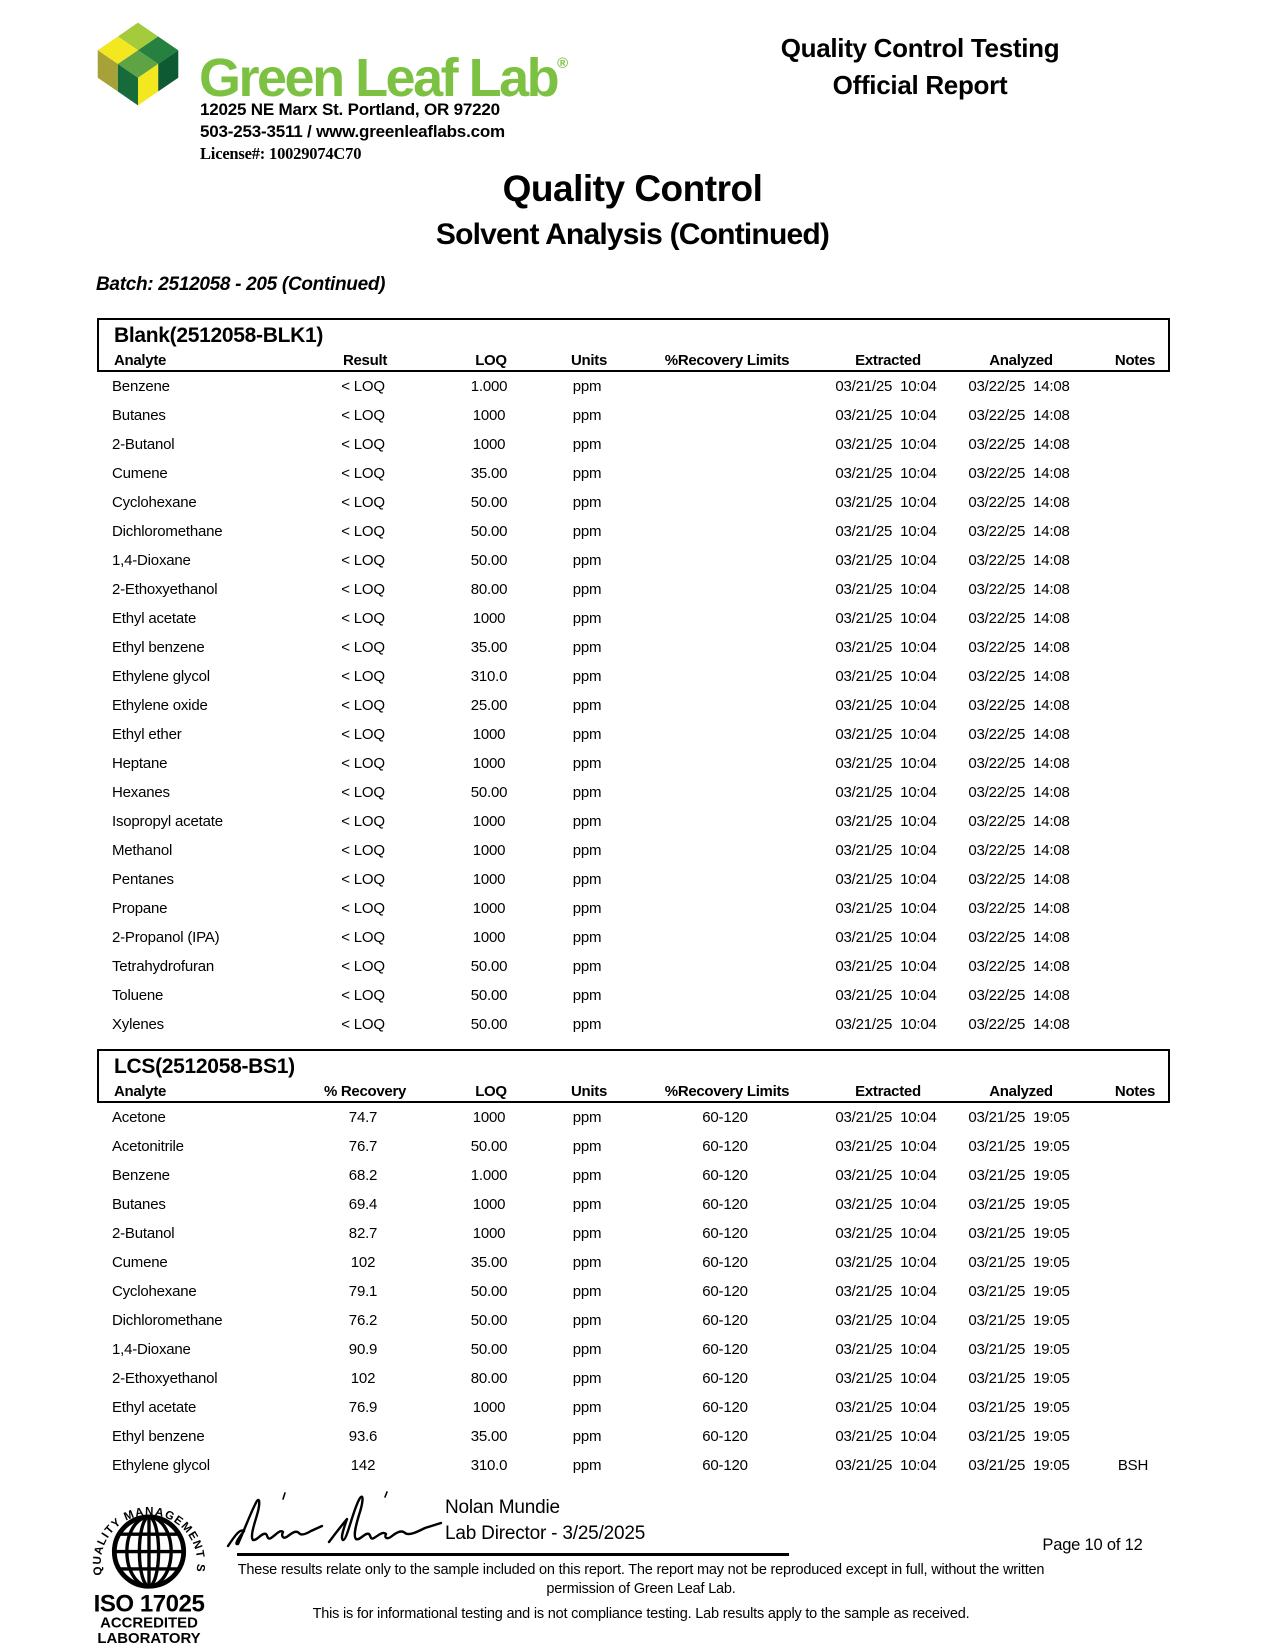 This screenshot has height=1650, width=1275. What do you see at coordinates (489, 1262) in the screenshot?
I see `table-cell: 35.00` at bounding box center [489, 1262].